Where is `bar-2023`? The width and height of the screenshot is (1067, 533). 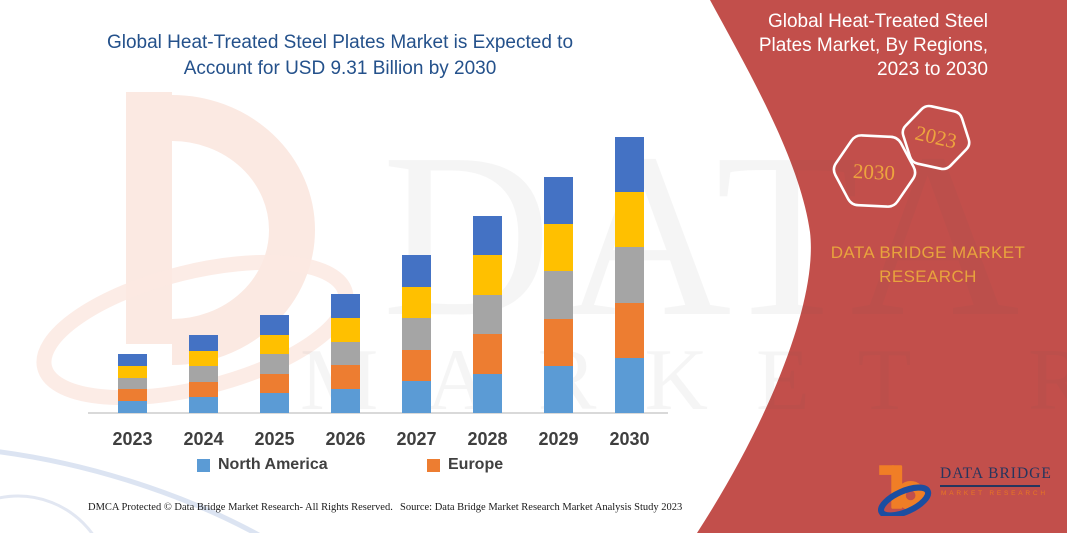 bar-2023 is located at coordinates (132, 383).